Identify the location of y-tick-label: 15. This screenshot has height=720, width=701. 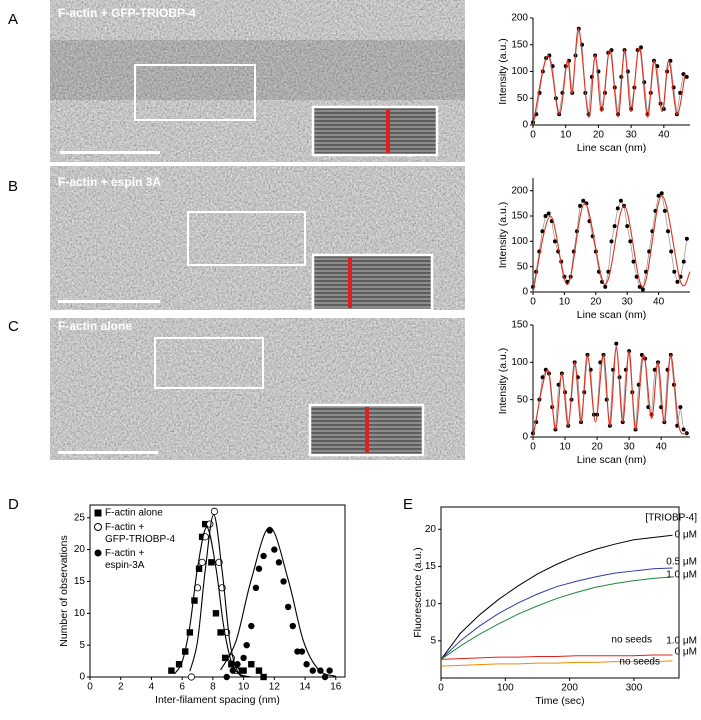
(431, 566).